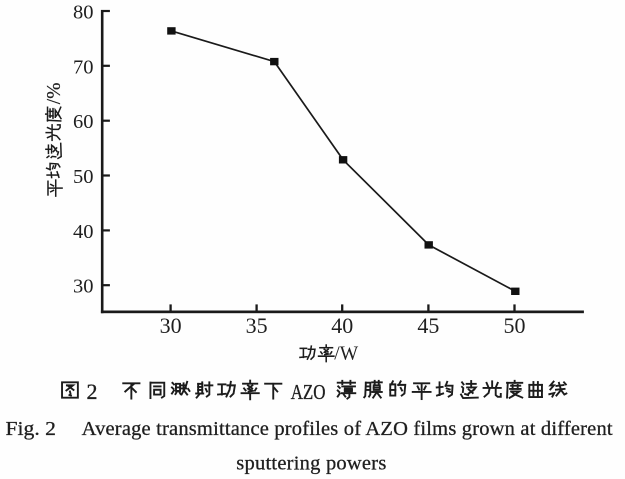 The height and width of the screenshot is (479, 625). Describe the element at coordinates (83, 122) in the screenshot. I see `svg-text: 60` at that location.